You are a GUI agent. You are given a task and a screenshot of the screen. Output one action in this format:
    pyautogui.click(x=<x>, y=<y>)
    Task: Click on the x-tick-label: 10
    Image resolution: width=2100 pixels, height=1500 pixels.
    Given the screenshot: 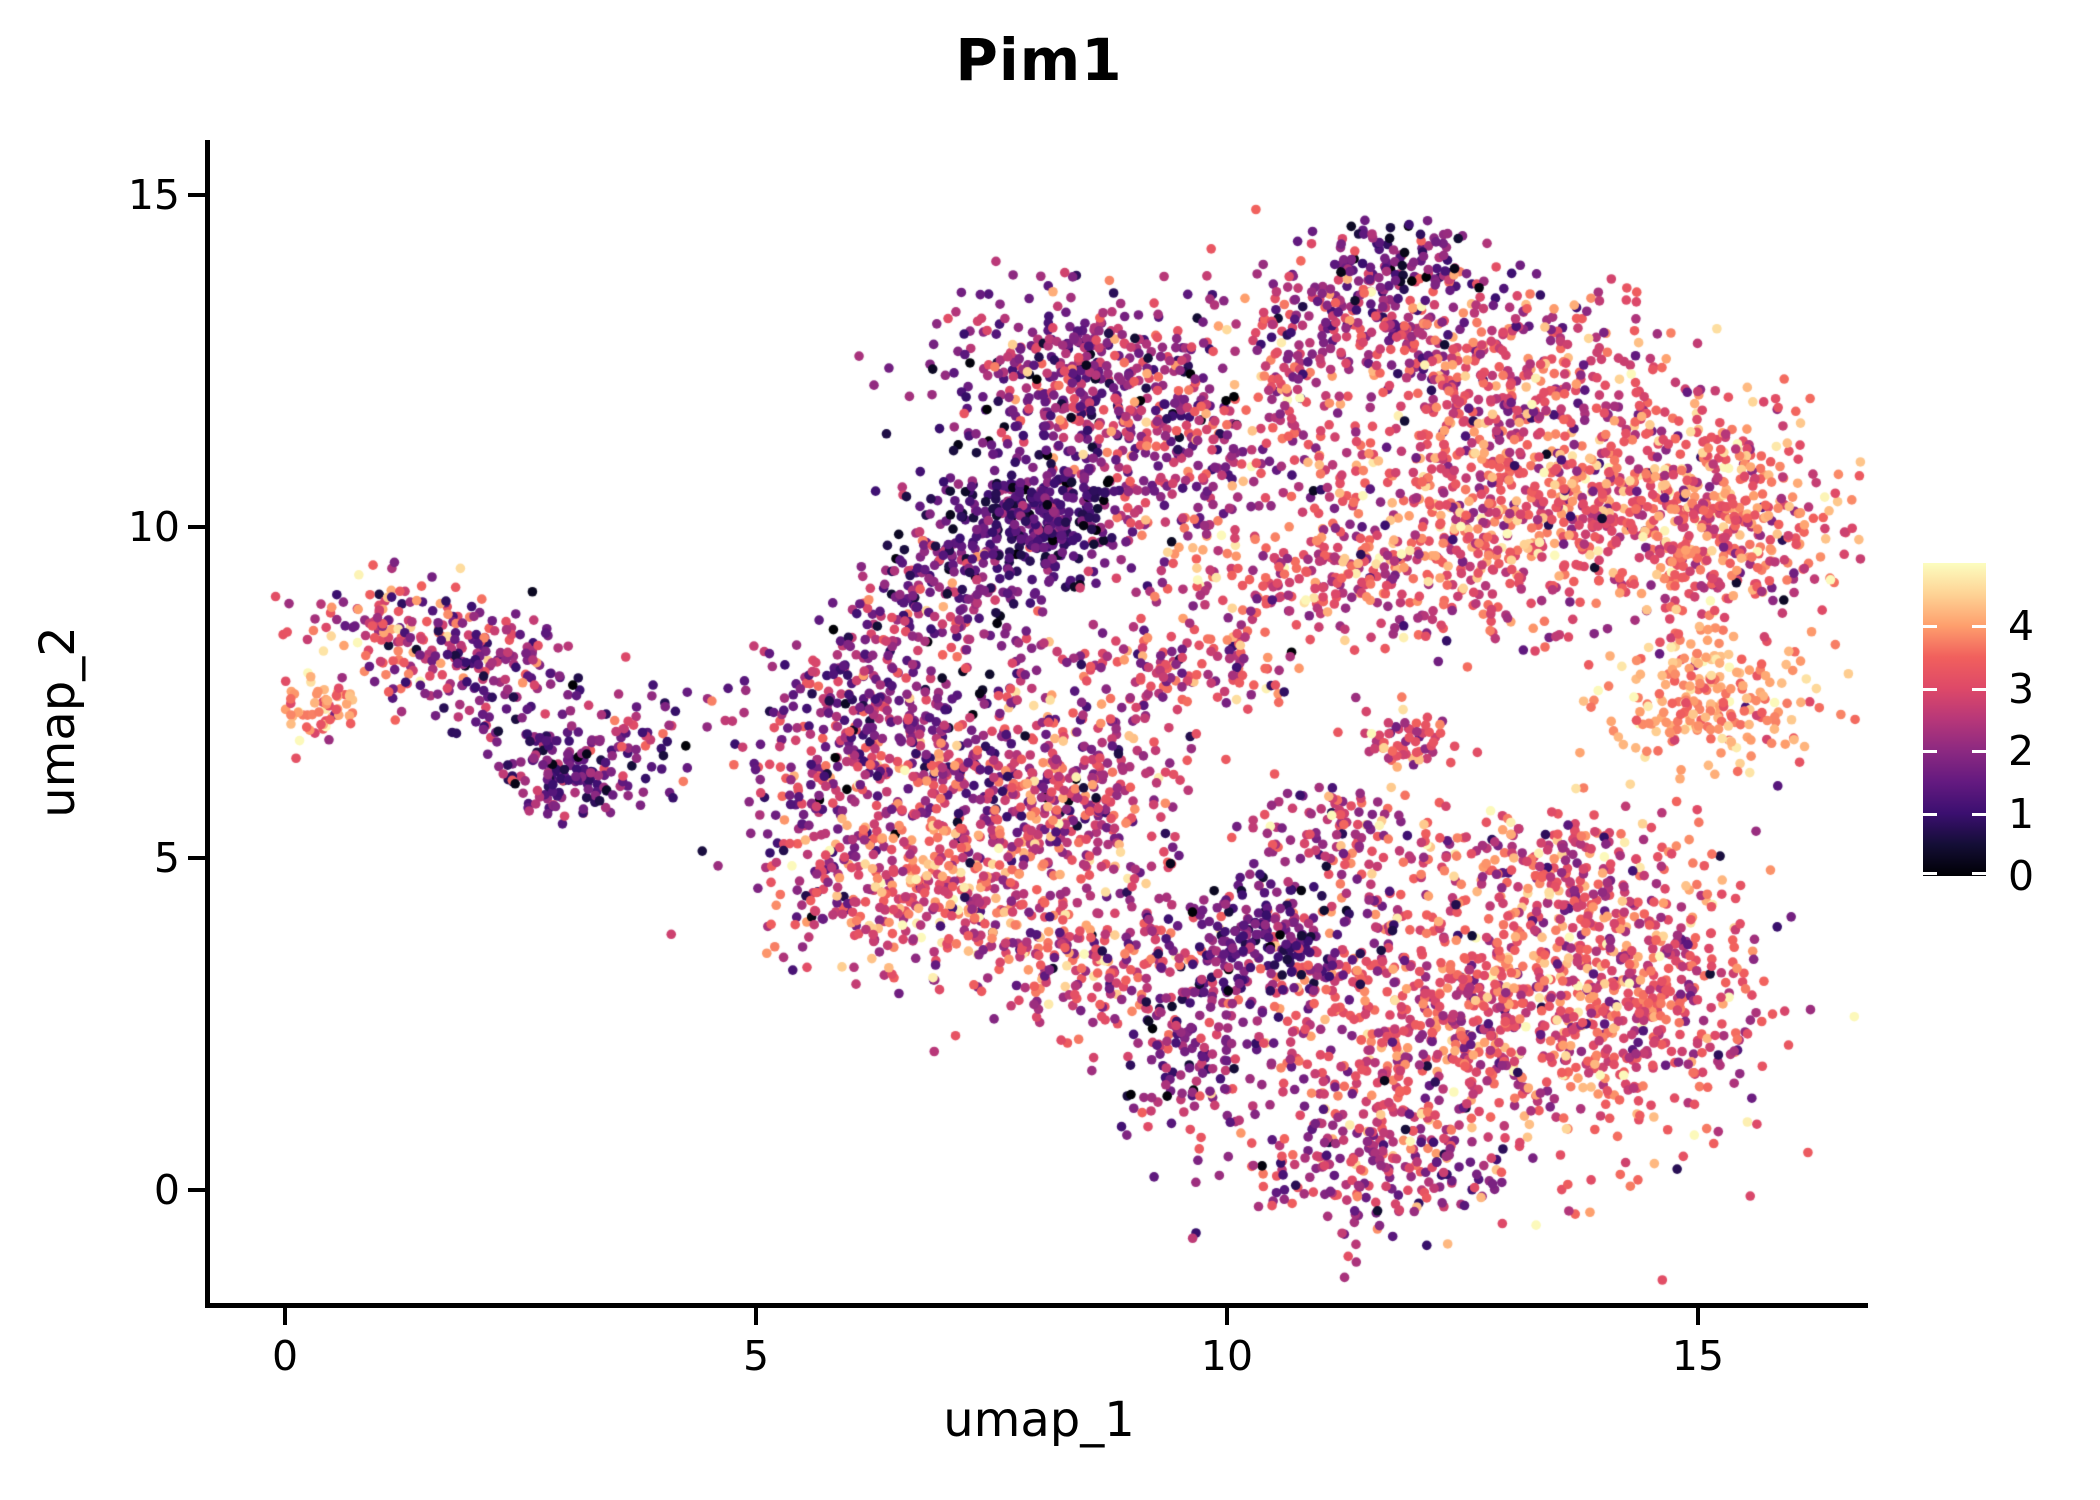 What is the action you would take?
    pyautogui.click(x=1227, y=1356)
    